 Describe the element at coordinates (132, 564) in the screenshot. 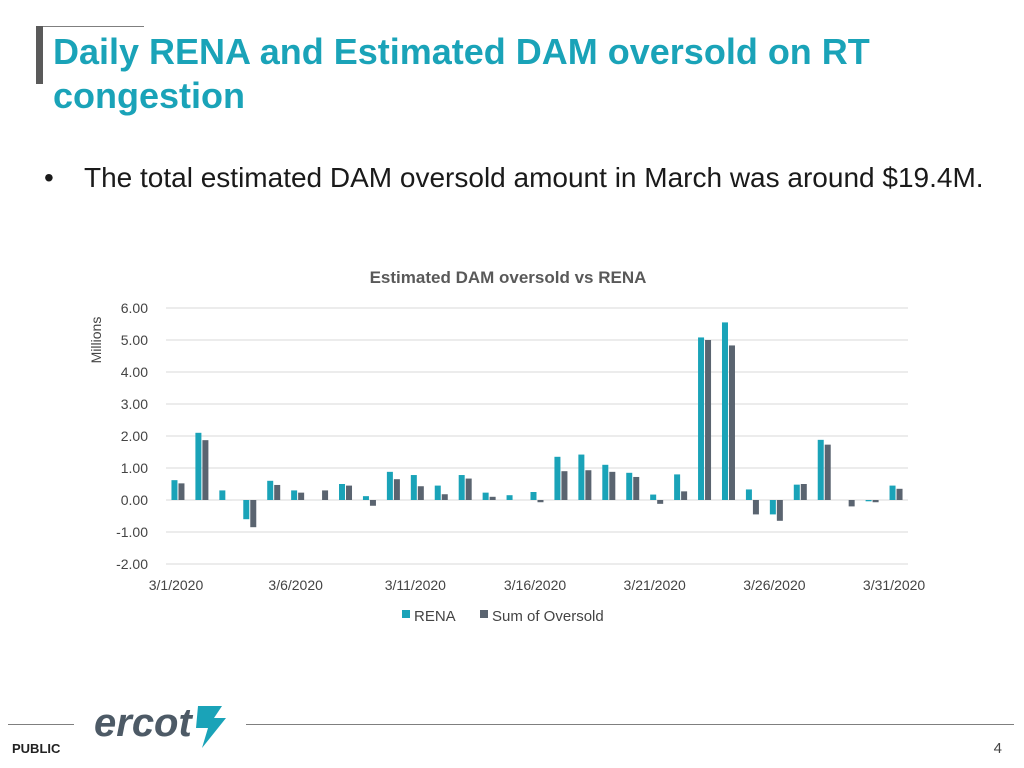

I see `y-tick-label: -2.00` at that location.